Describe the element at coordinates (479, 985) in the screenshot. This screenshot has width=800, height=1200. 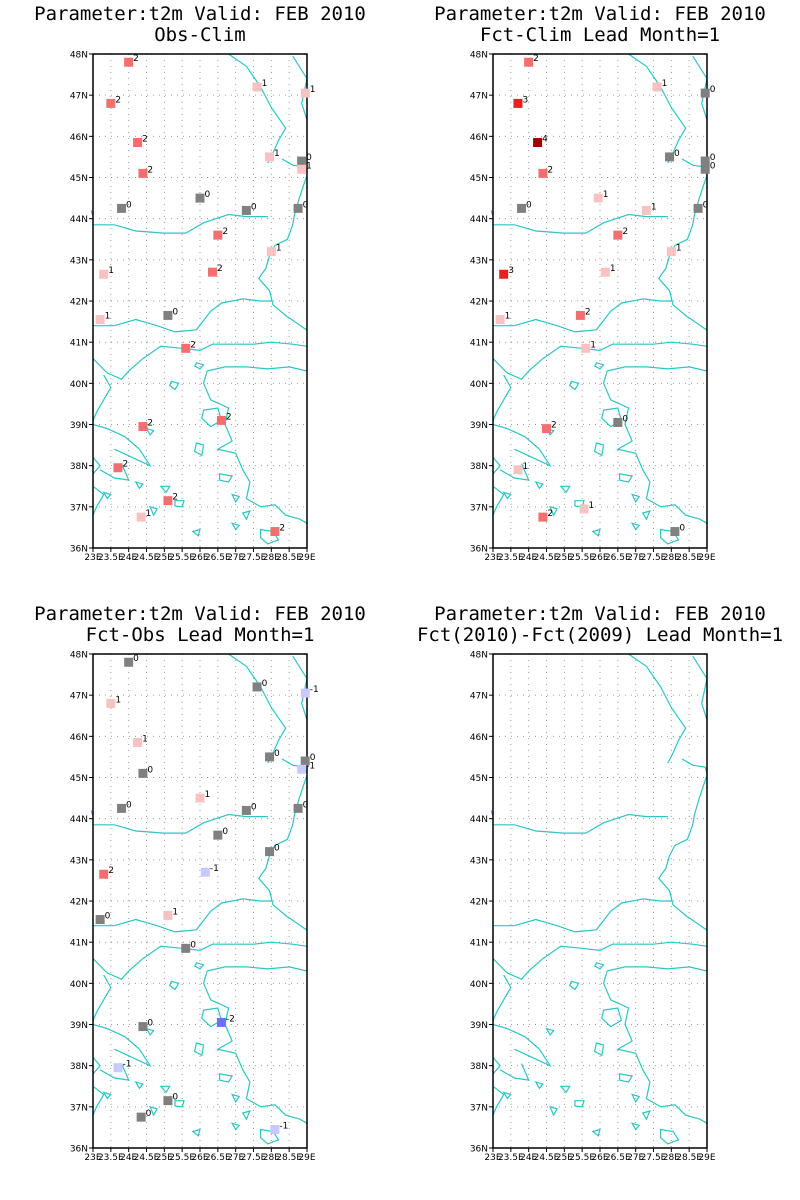
I see `y-tick-label: 40N` at that location.